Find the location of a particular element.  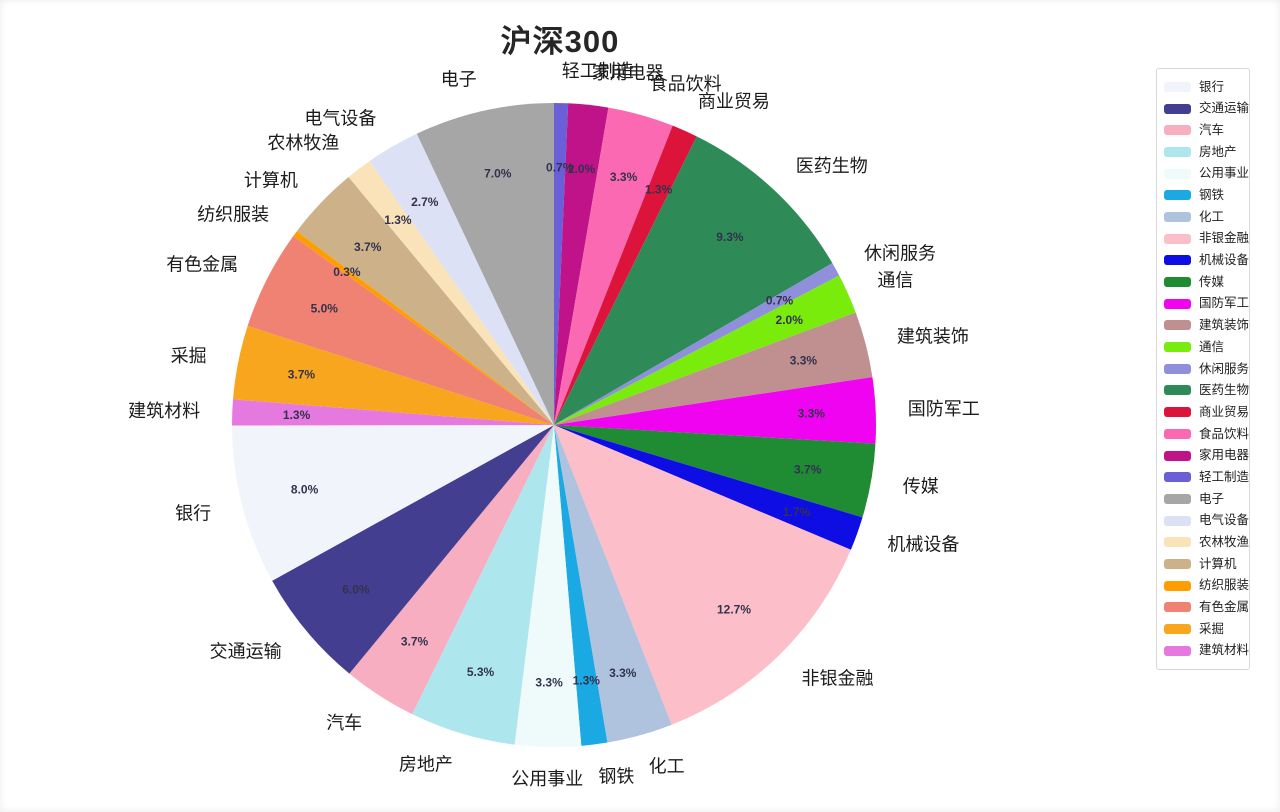

legend-item: 公用事业 is located at coordinates (1206, 174).